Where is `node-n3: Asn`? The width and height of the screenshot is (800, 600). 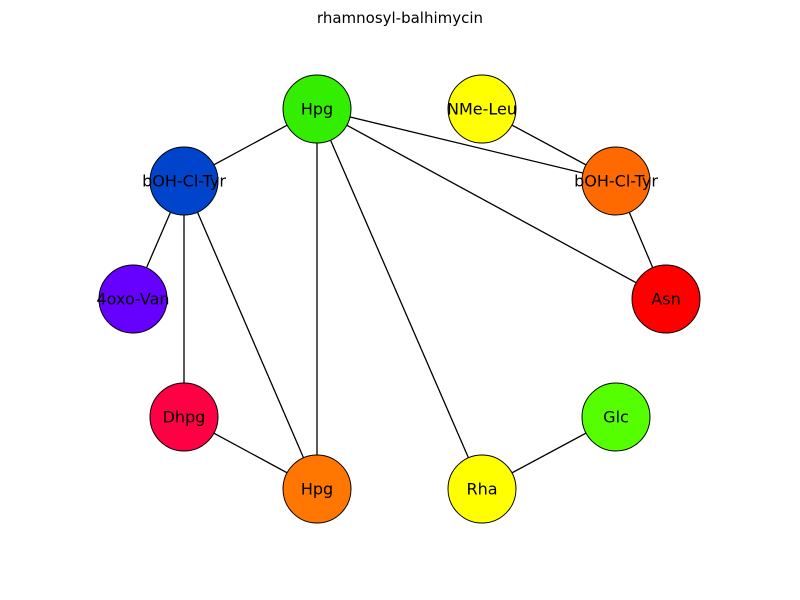
node-n3: Asn is located at coordinates (666, 299).